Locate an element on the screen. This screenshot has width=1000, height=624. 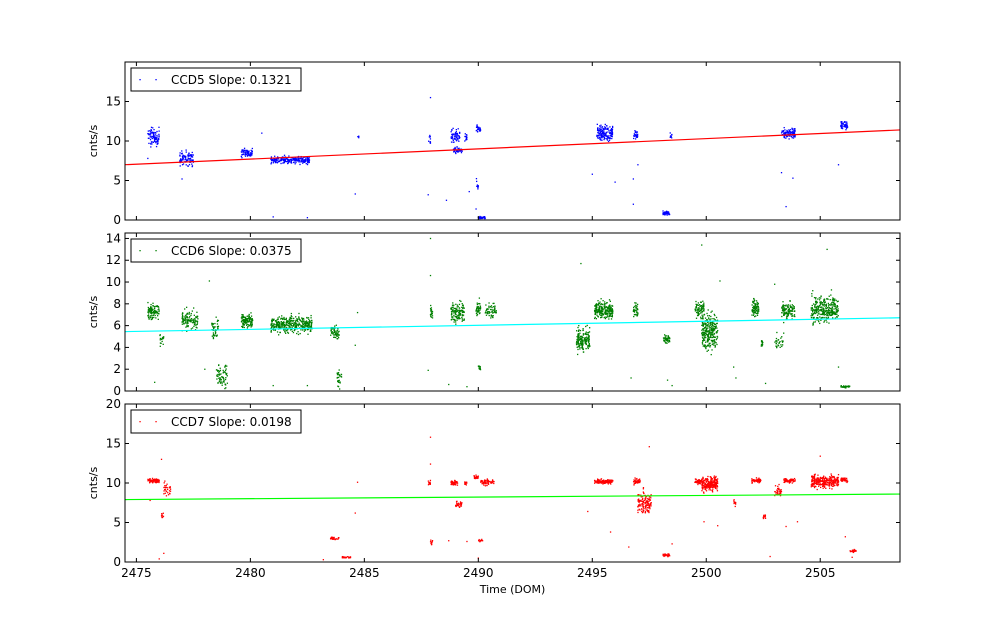
y-axis-label: cnts/s is located at coordinates (93, 311).